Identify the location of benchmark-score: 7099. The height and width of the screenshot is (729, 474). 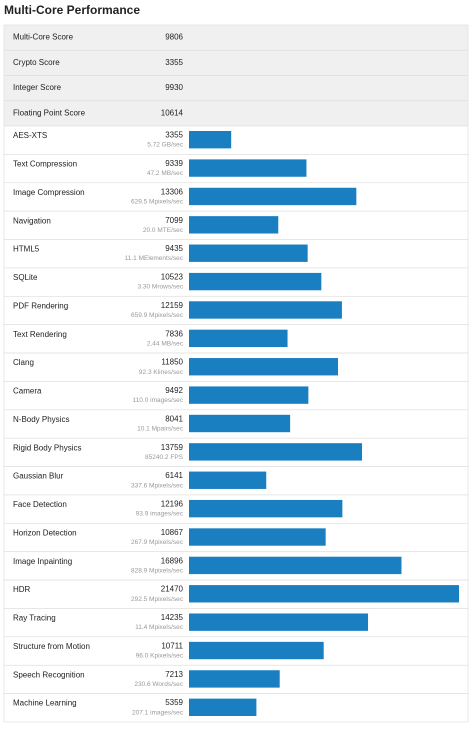
(174, 220).